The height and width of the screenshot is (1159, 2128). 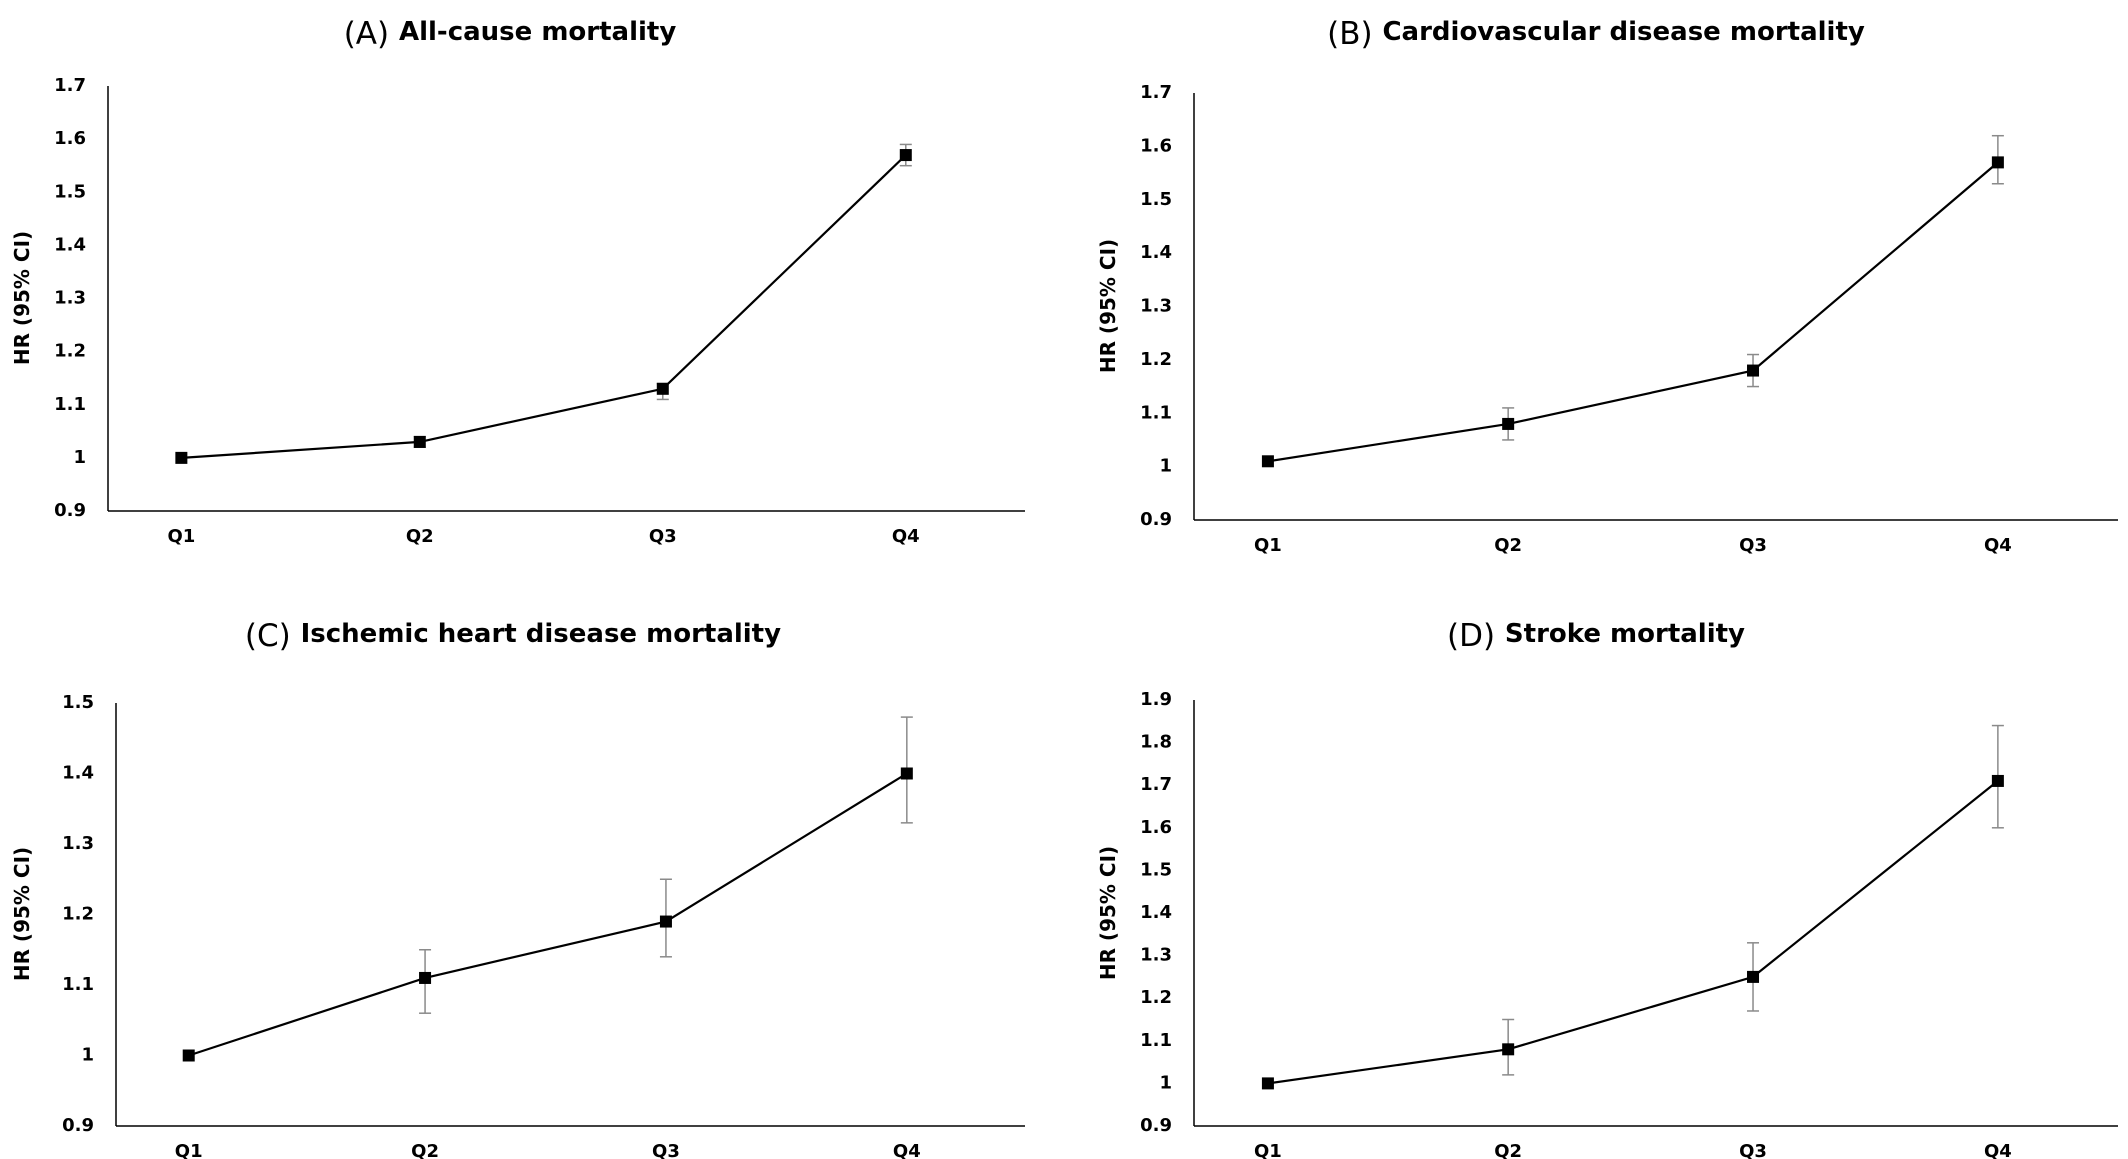 I want to click on chart-panel-label: (C), so click(x=273, y=636).